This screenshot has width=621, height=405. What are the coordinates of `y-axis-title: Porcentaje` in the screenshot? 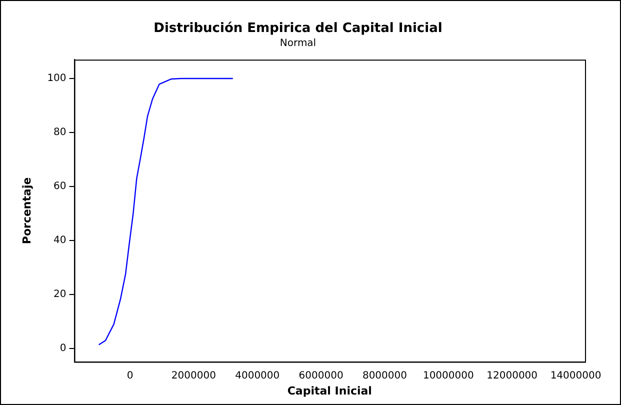 It's located at (27, 210).